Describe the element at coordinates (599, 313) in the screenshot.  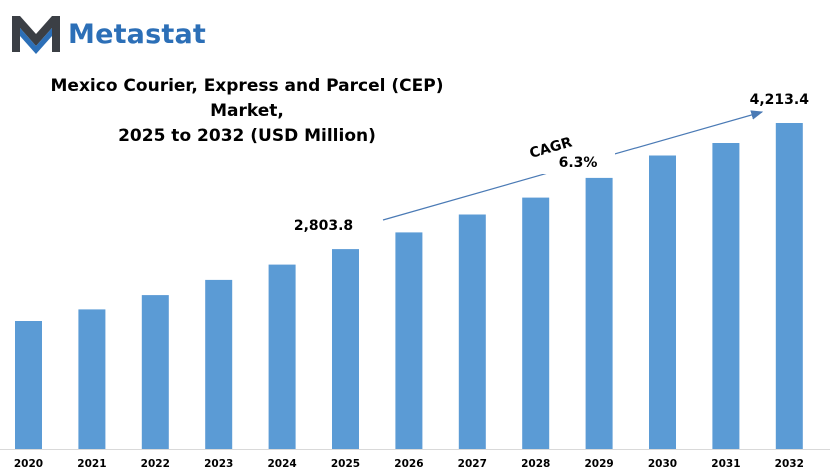
I see `bar-2029` at that location.